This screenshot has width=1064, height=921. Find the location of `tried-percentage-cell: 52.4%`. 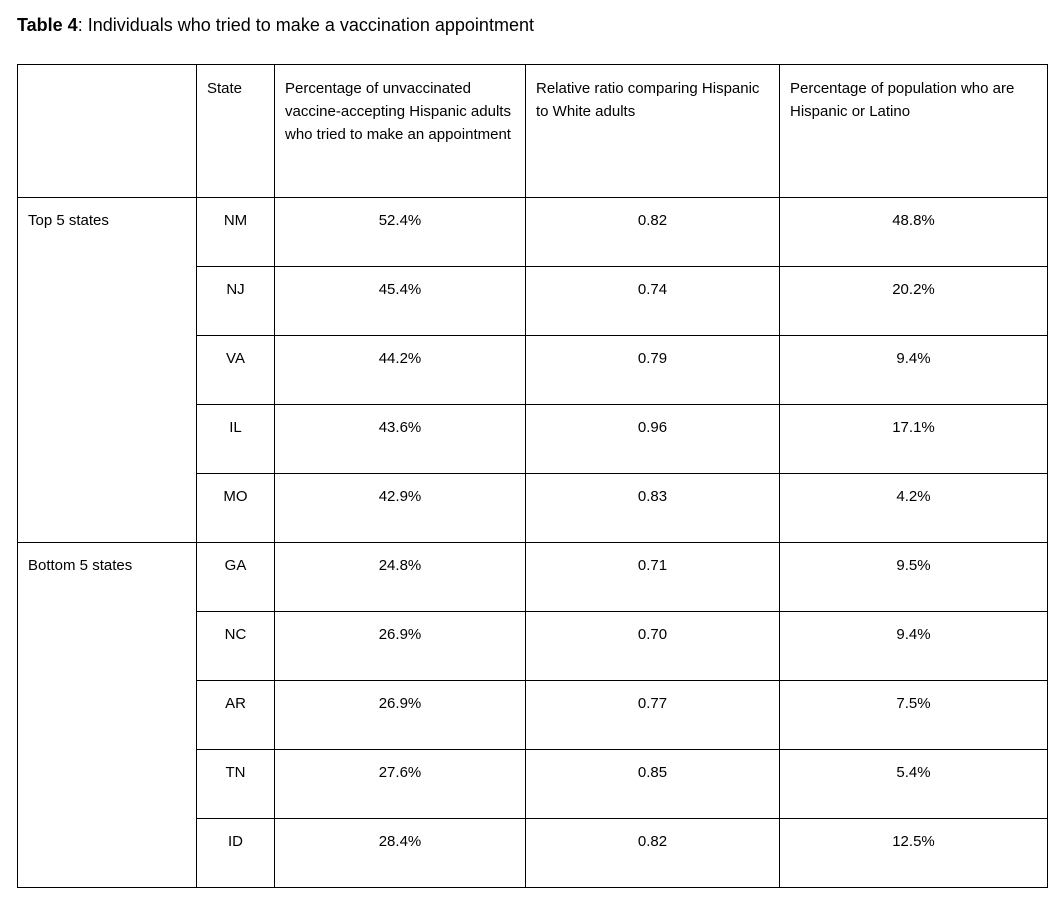

tried-percentage-cell: 52.4% is located at coordinates (400, 232).